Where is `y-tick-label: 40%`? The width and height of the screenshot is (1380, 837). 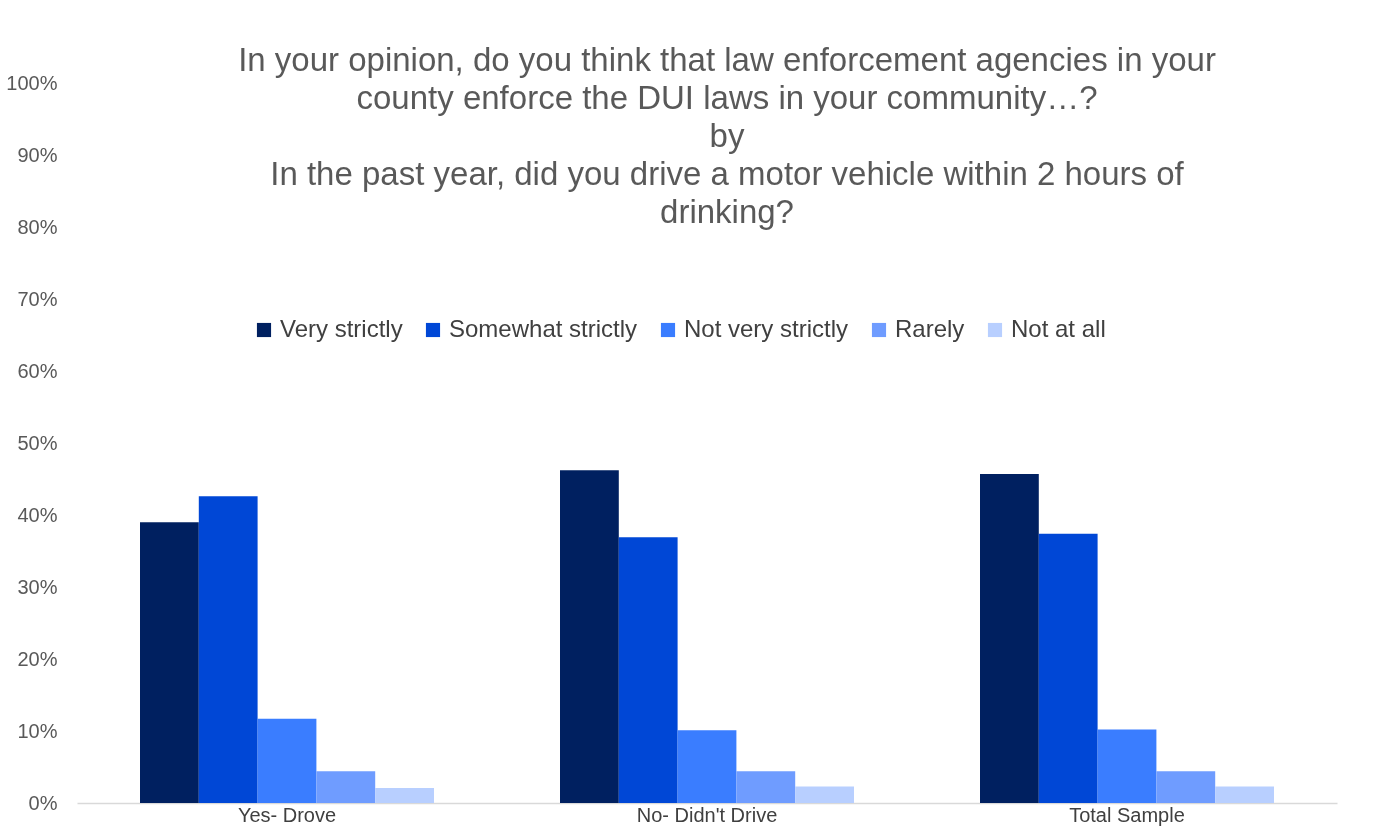 y-tick-label: 40% is located at coordinates (37, 514).